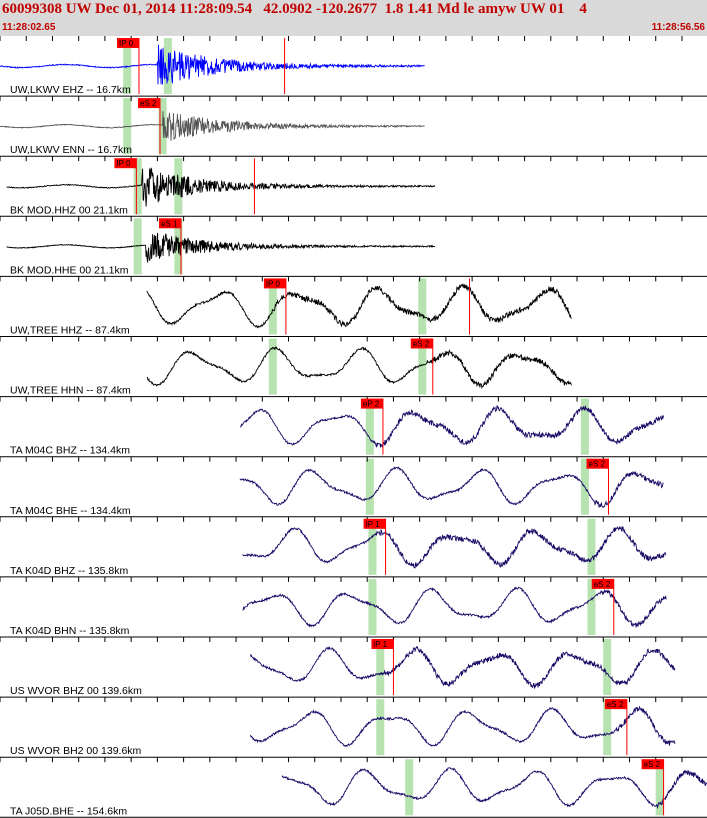  I want to click on trace-label: TA M04C BHZ -- 134.4km, so click(70, 451).